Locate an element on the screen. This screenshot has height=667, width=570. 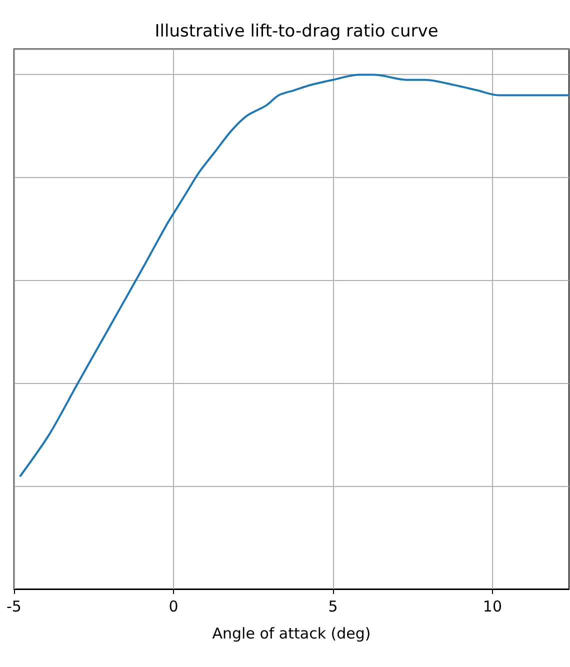
x-axis-title: Angle of attack (deg) is located at coordinates (291, 633).